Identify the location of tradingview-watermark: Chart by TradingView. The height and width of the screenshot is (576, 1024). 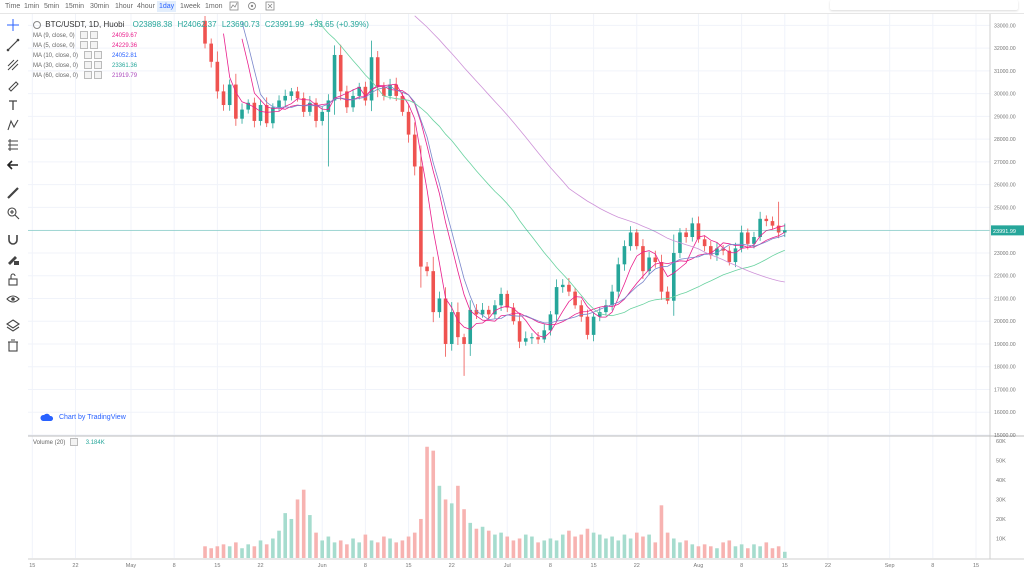
(83, 418).